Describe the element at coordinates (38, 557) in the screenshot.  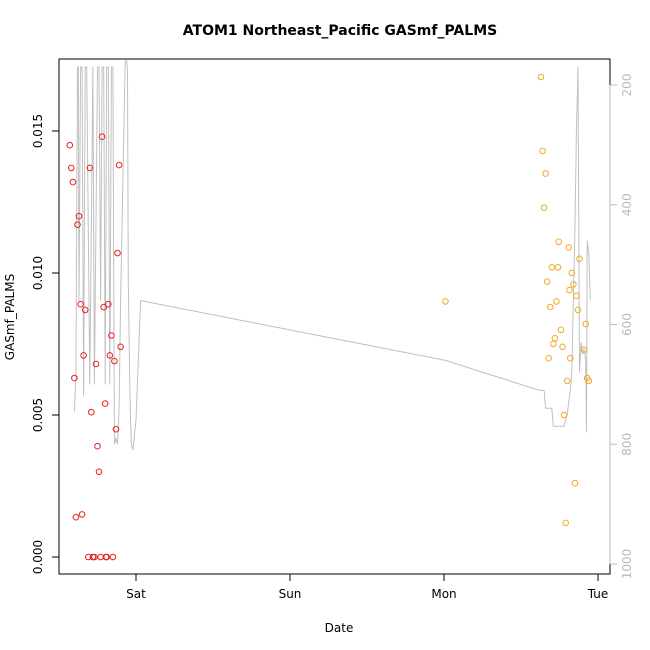
I see `y-tick-label: 0.000` at that location.